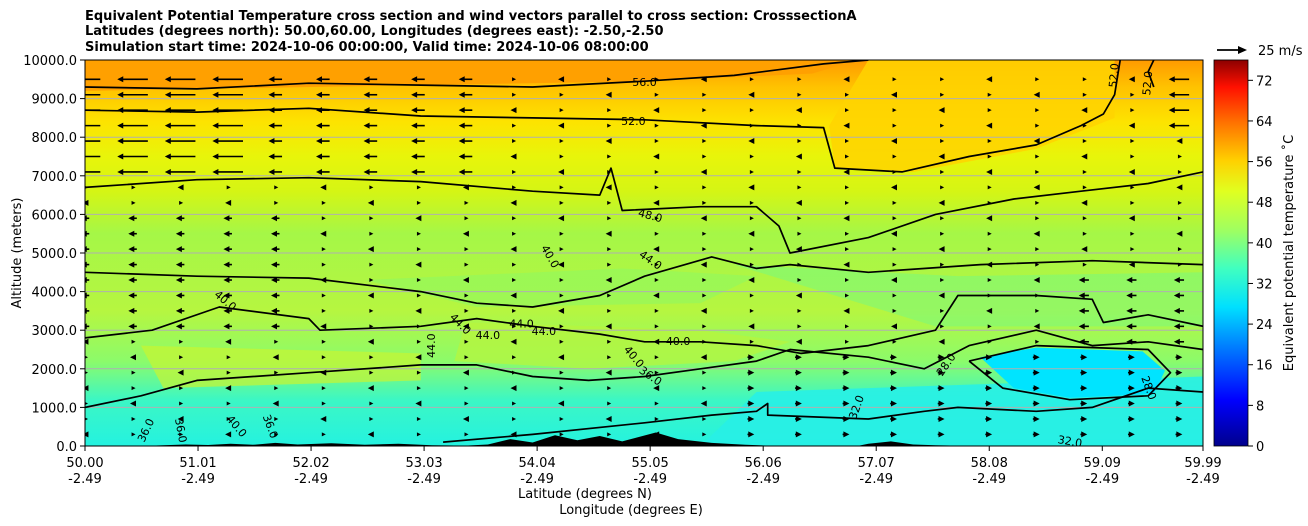 This screenshot has height=526, width=1308. I want to click on x-tick-label-lat: 55.05, so click(650, 463).